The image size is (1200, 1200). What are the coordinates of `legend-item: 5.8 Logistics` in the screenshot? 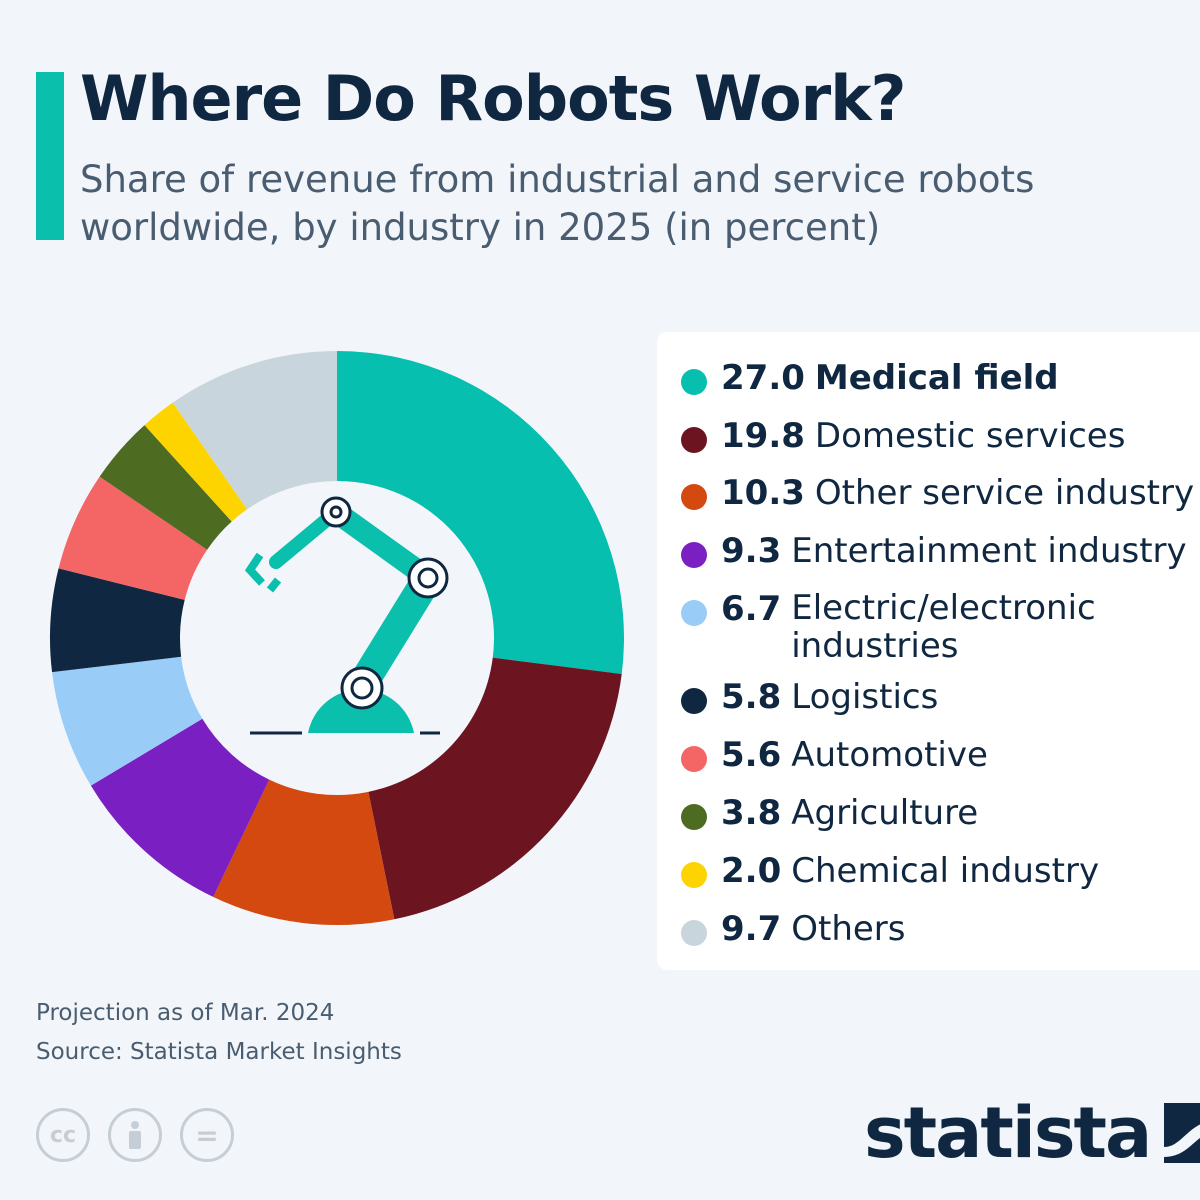 It's located at (809, 697).